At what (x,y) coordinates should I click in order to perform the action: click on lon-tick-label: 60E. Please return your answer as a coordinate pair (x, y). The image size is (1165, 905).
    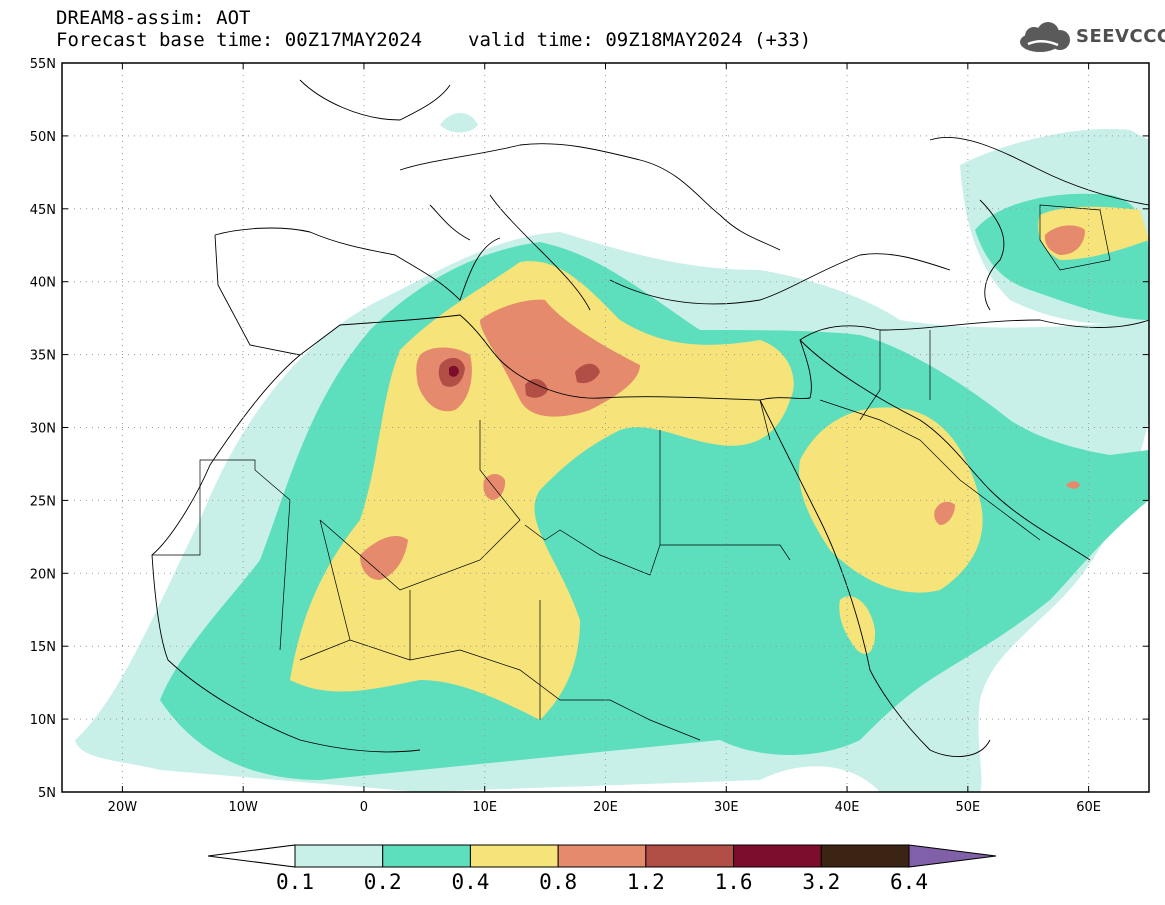
    Looking at the image, I should click on (1088, 807).